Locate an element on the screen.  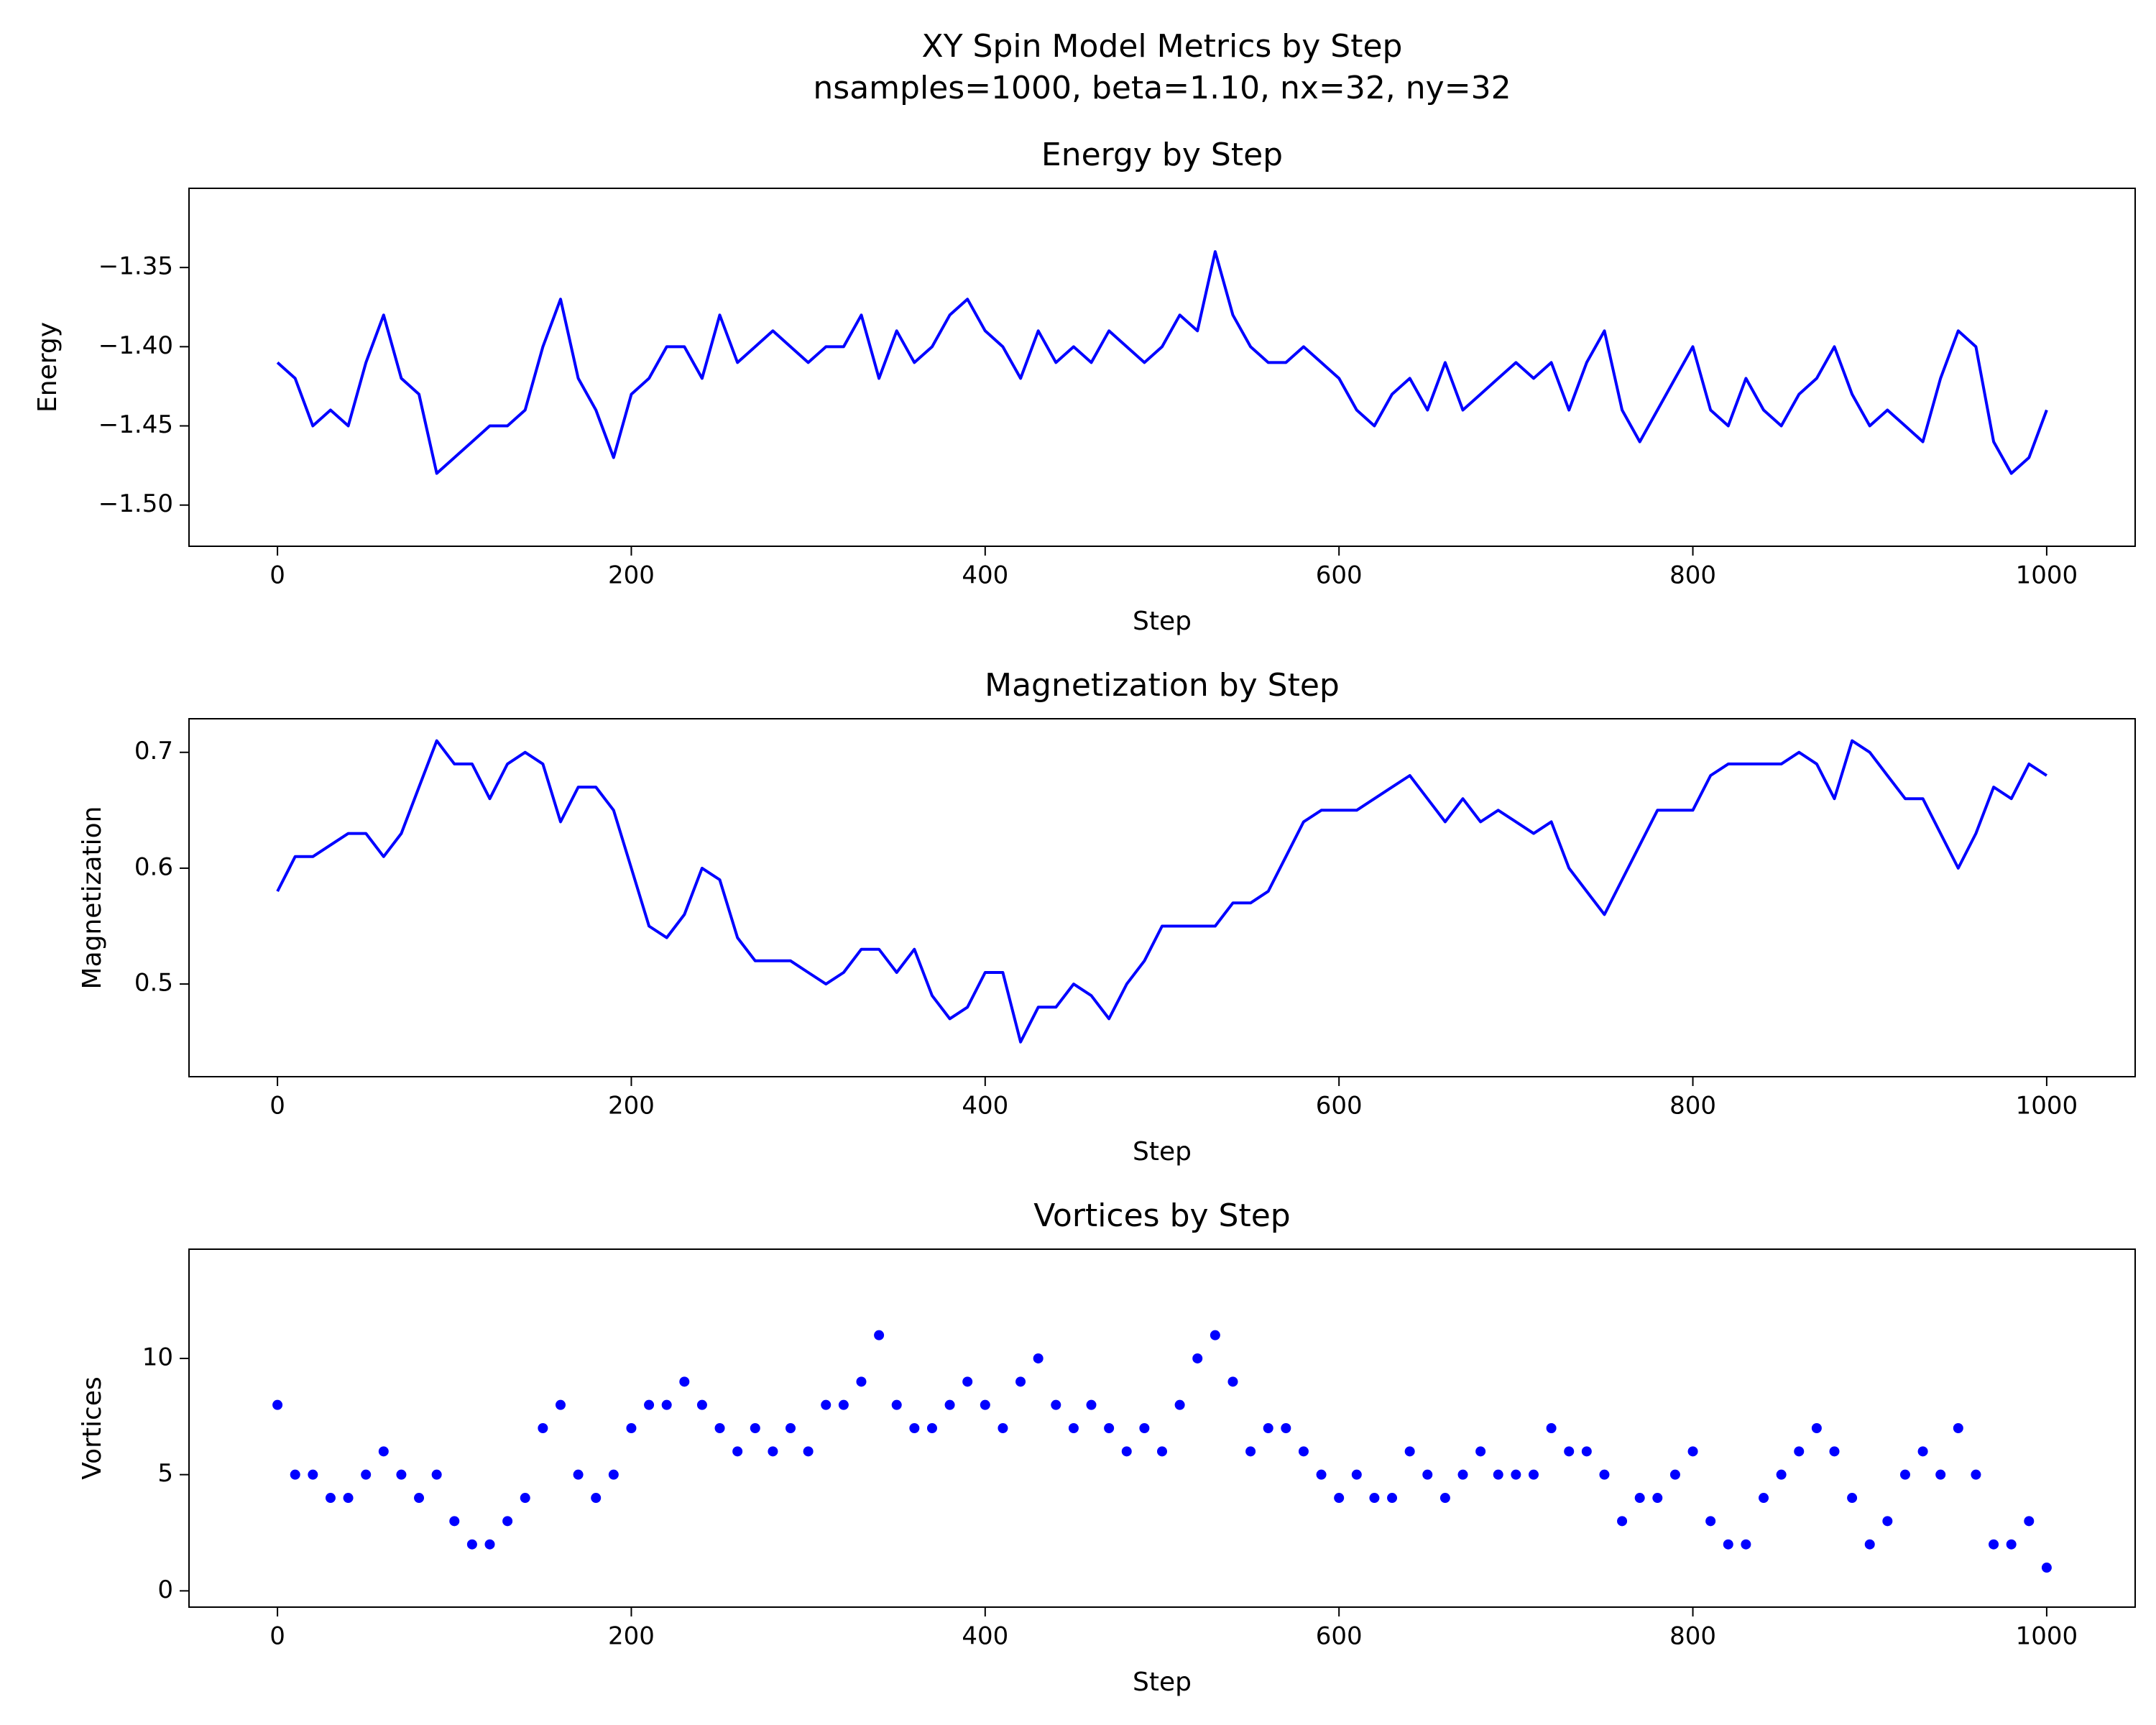
y-tick-label: −1.40 is located at coordinates (135, 345).